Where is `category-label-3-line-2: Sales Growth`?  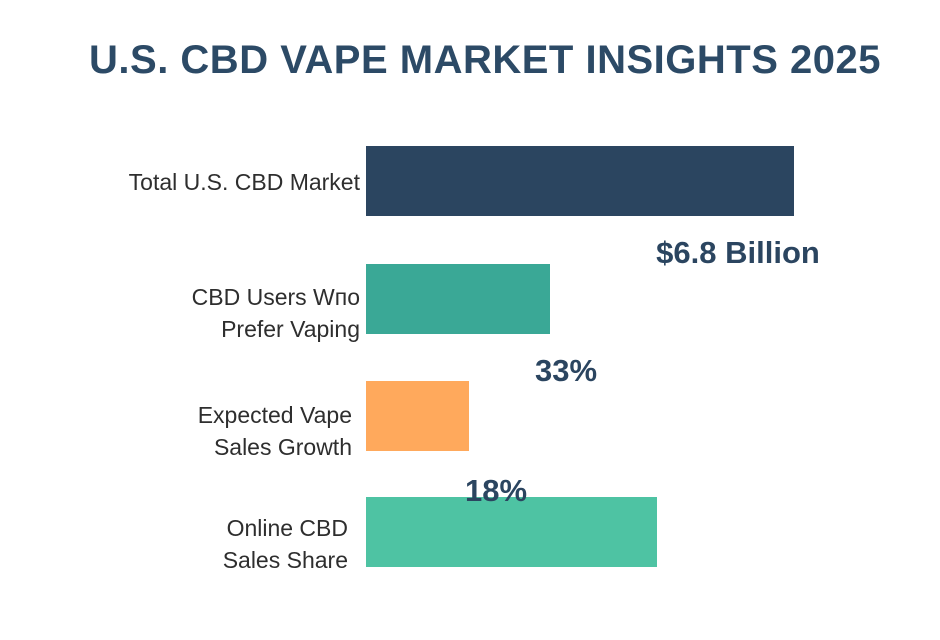 category-label-3-line-2: Sales Growth is located at coordinates (283, 447).